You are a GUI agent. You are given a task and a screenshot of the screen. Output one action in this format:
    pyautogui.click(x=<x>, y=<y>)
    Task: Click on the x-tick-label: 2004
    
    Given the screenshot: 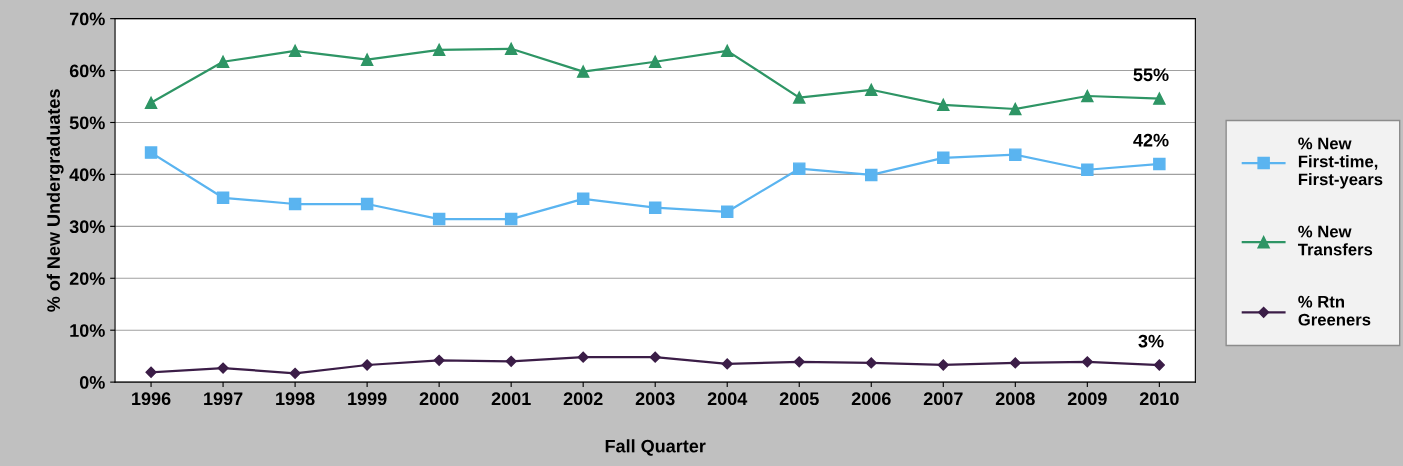 What is the action you would take?
    pyautogui.click(x=727, y=399)
    